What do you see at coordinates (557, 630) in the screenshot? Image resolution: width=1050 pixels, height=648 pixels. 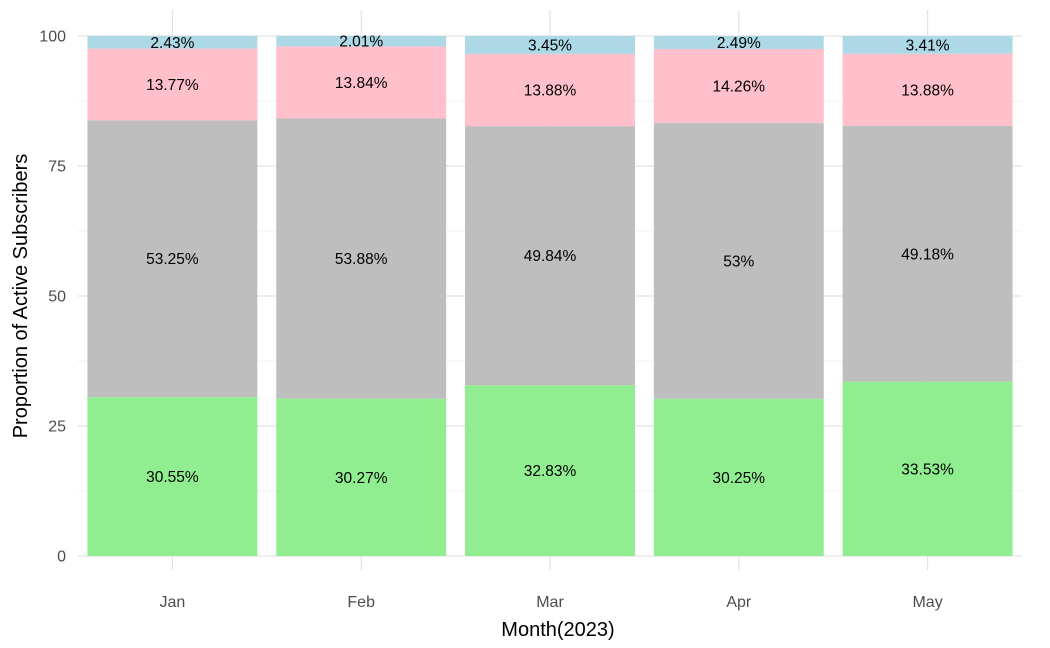 I see `x-axis-title: Month(2023)` at bounding box center [557, 630].